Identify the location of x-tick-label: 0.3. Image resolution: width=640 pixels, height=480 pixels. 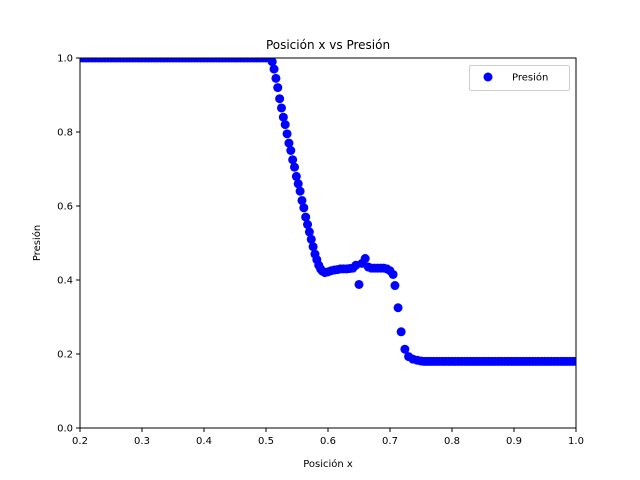
(142, 441).